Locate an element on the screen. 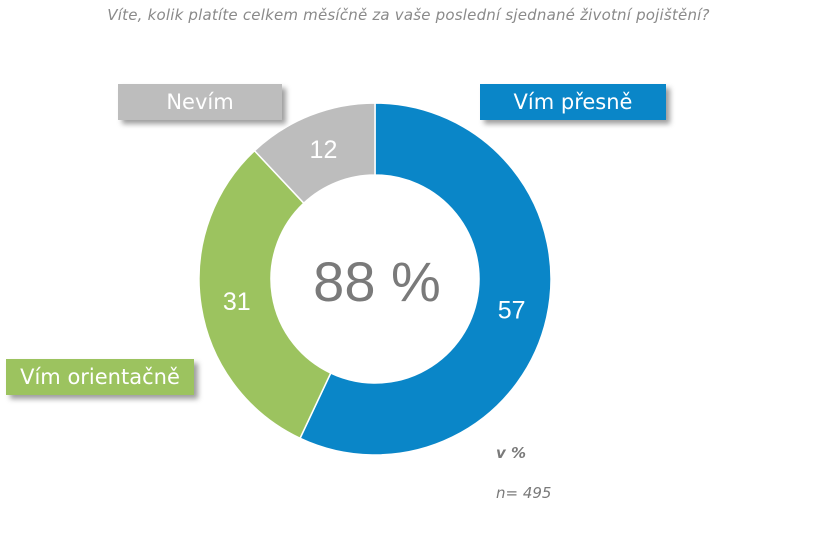 The width and height of the screenshot is (817, 544). center-total-label: 88 % is located at coordinates (377, 281).